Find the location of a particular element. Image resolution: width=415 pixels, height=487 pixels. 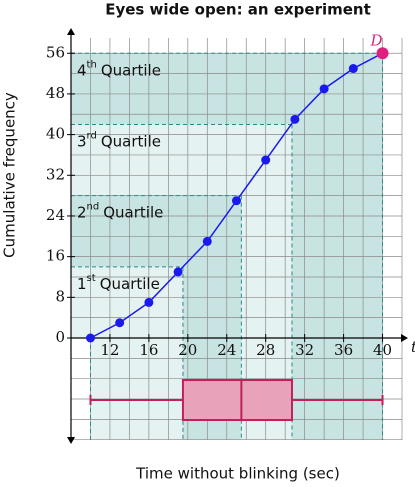

y-tick-label: 0 is located at coordinates (60, 337).